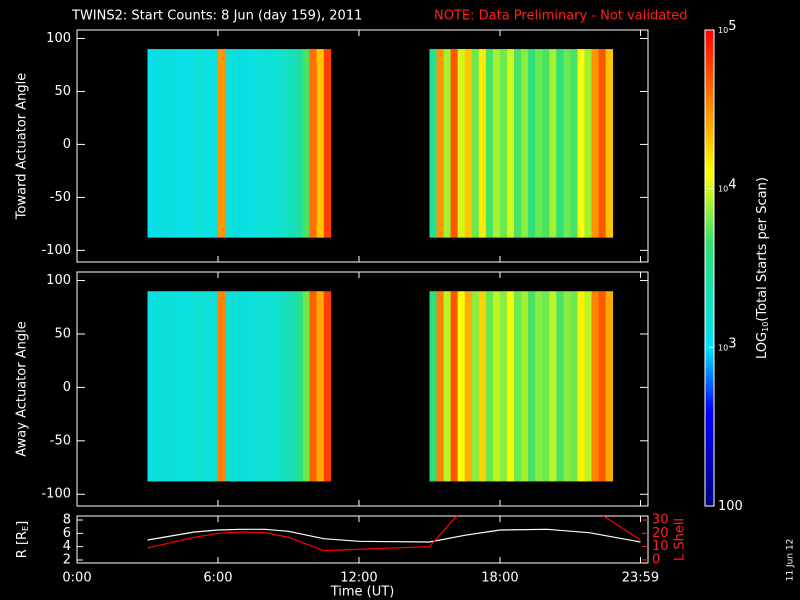  What do you see at coordinates (762, 345) in the screenshot?
I see `colorbar-title-part: LOG` at bounding box center [762, 345].